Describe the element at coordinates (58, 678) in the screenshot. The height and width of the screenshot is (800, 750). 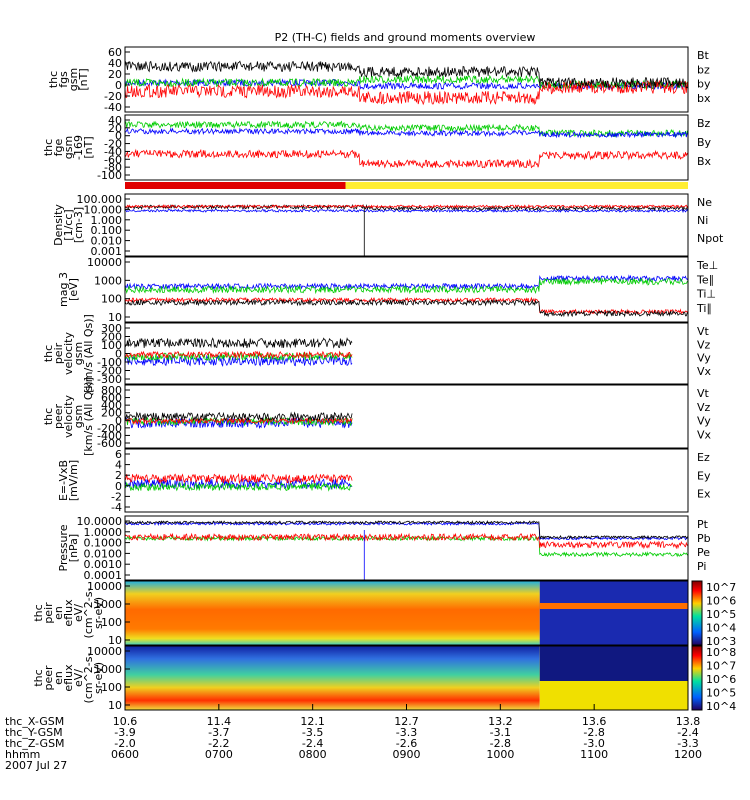
I see `y-axis-label-line: en` at that location.